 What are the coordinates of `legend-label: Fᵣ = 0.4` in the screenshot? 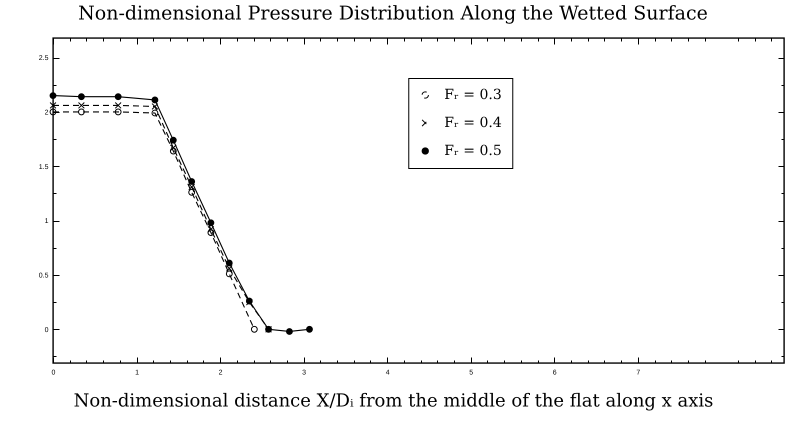 It's located at (473, 122).